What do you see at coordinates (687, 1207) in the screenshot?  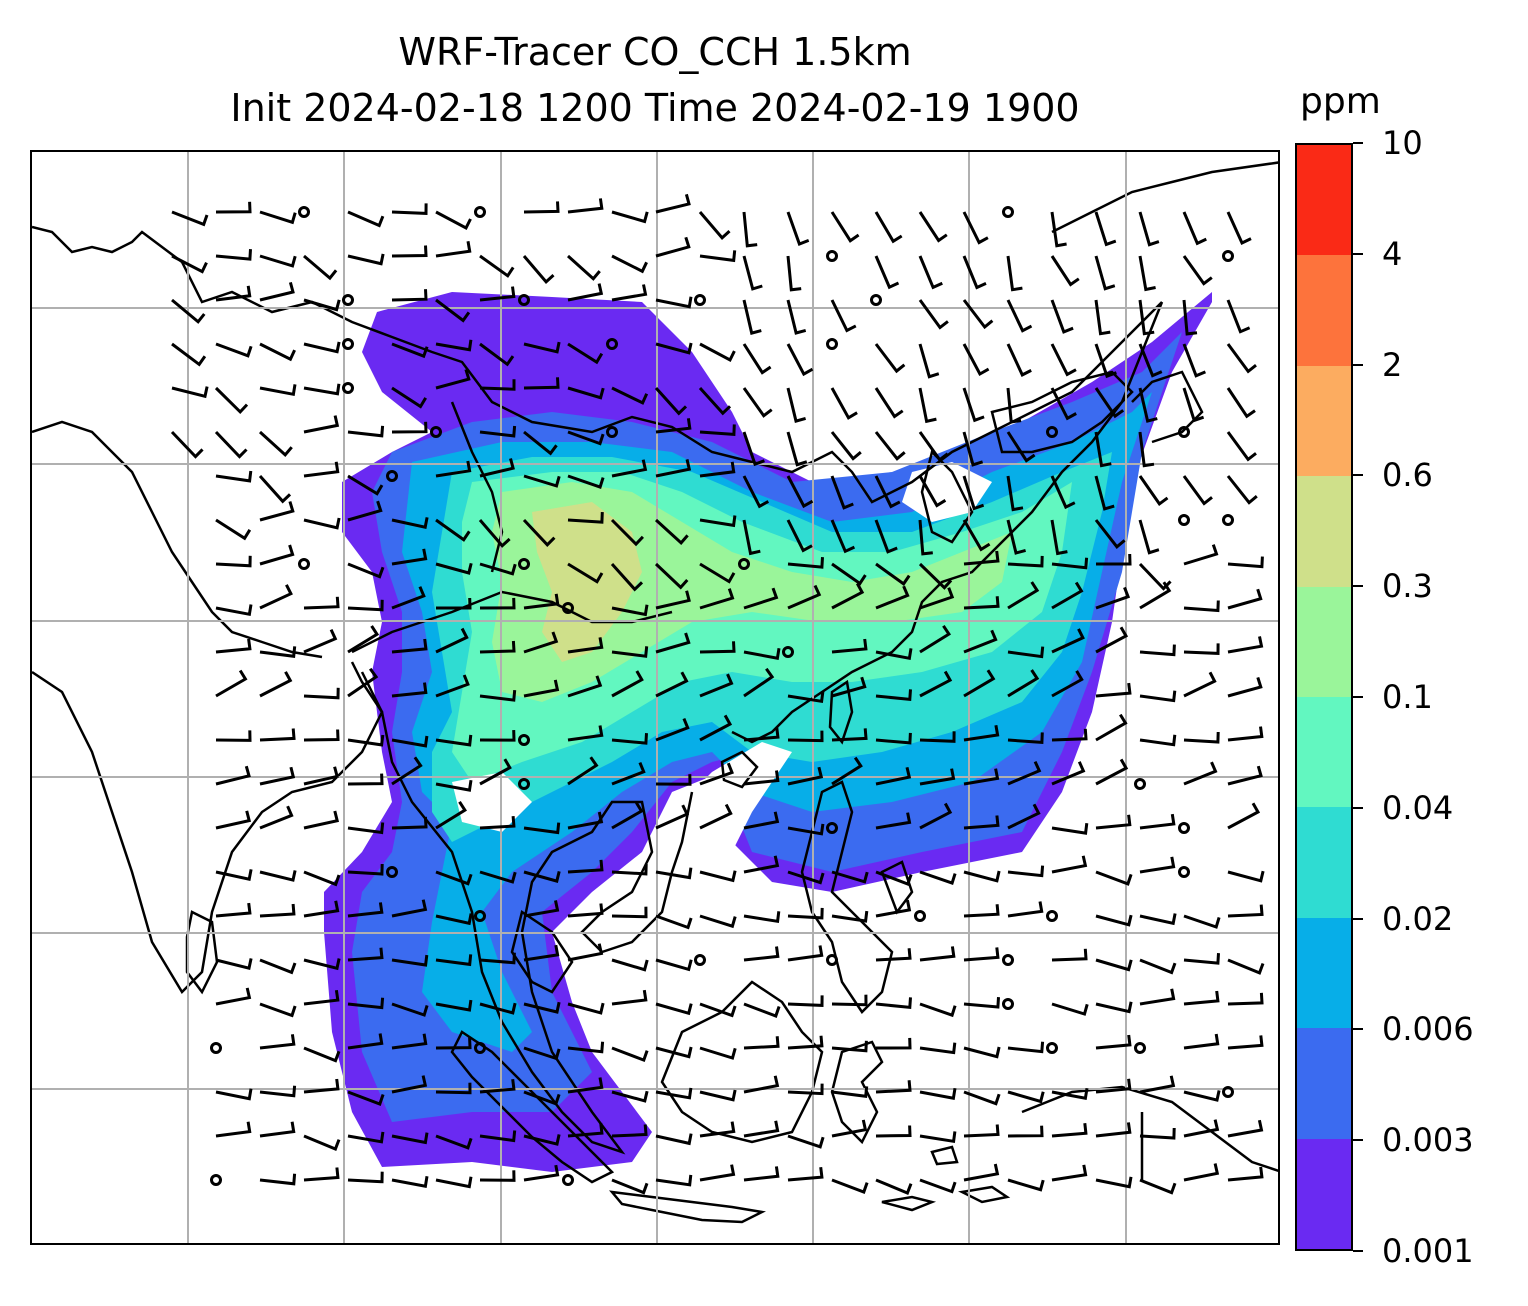 I see `java-outline` at bounding box center [687, 1207].